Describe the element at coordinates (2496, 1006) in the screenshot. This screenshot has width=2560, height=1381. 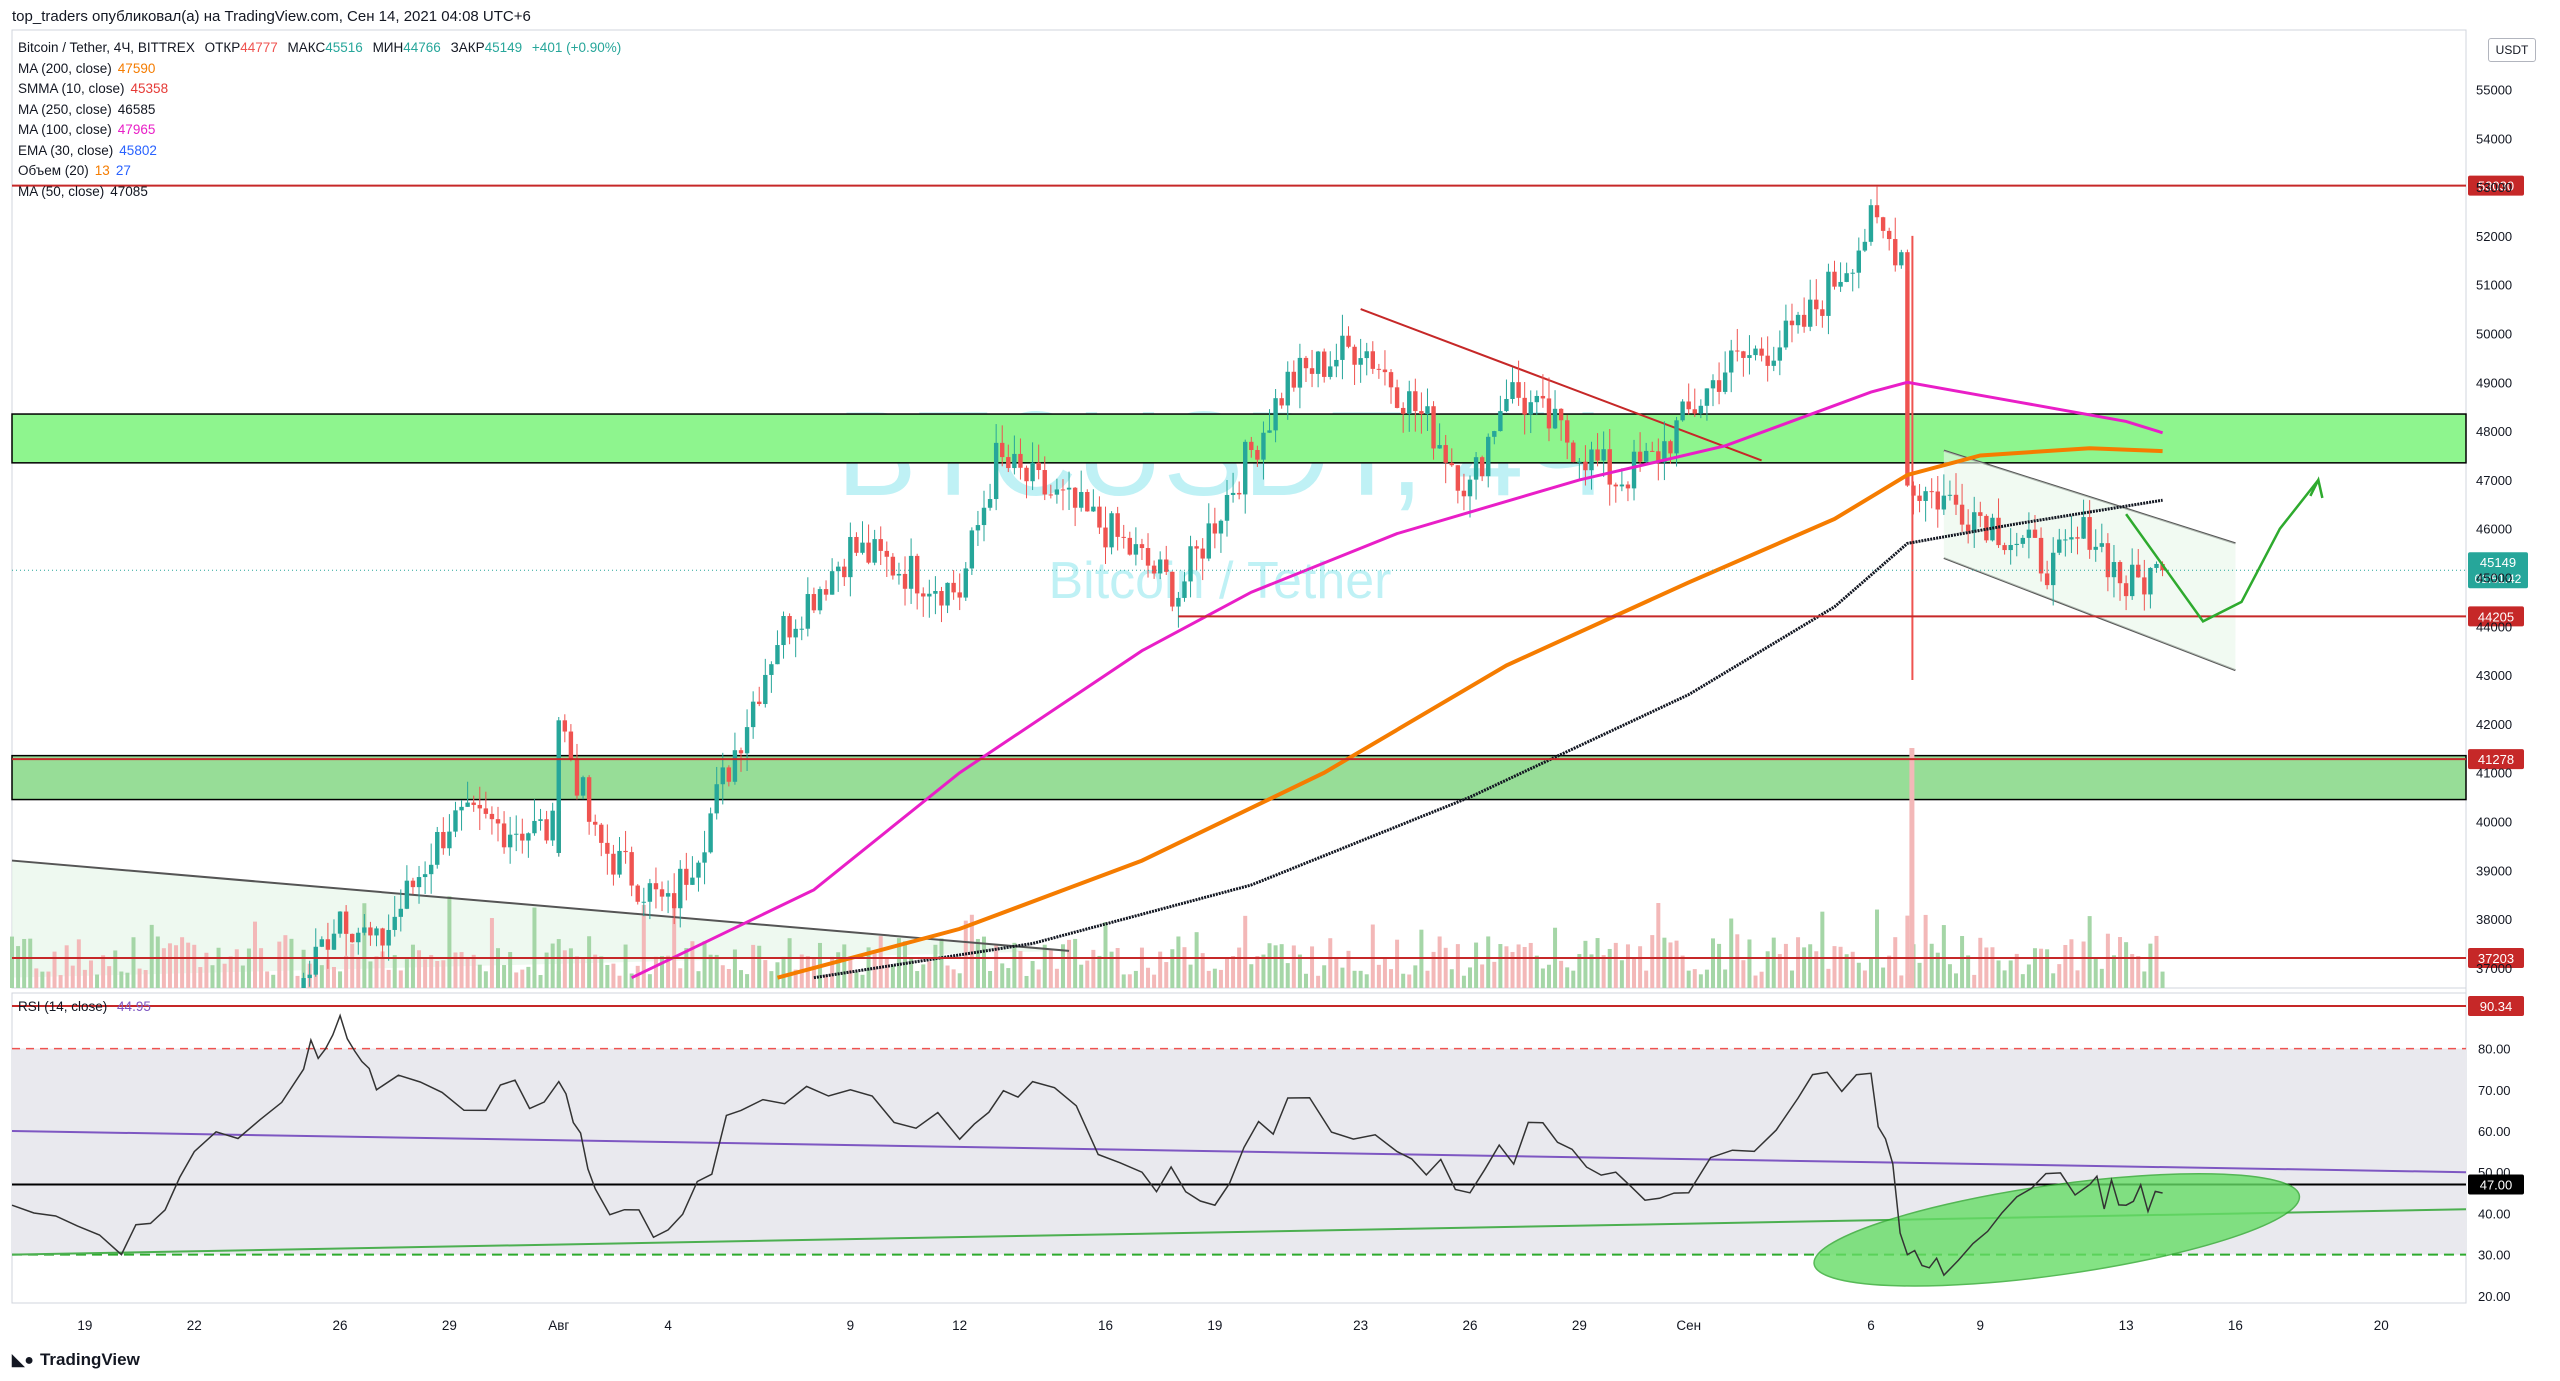
I see `rsi-level-tag-label: 90.34` at that location.